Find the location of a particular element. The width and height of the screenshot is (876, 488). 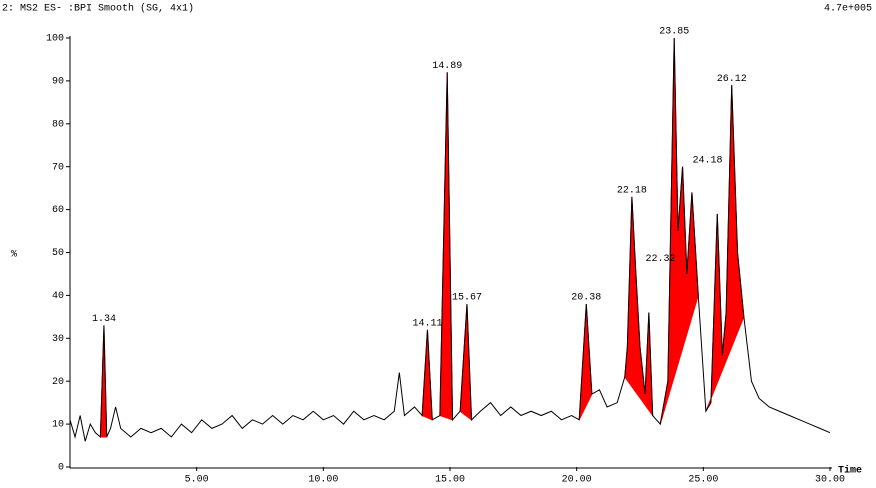

x-tick-label: 5.00 is located at coordinates (197, 480).